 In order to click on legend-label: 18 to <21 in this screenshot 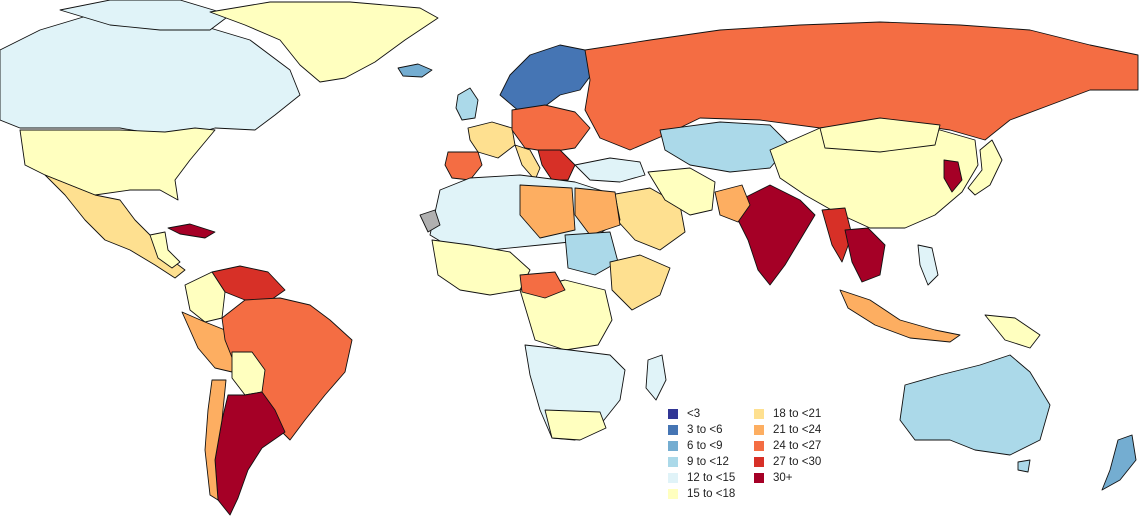, I will do `click(797, 414)`.